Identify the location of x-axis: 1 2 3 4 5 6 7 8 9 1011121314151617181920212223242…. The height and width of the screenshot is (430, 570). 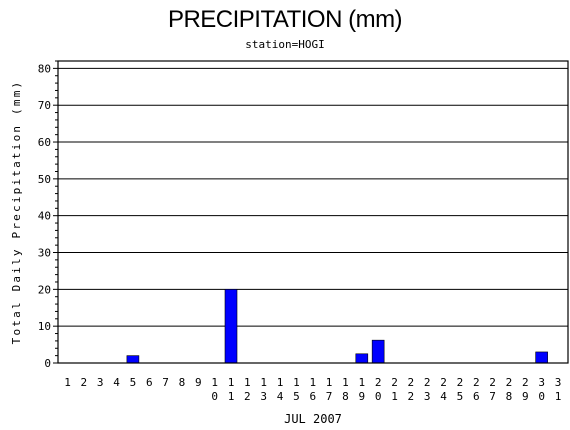
(312, 389).